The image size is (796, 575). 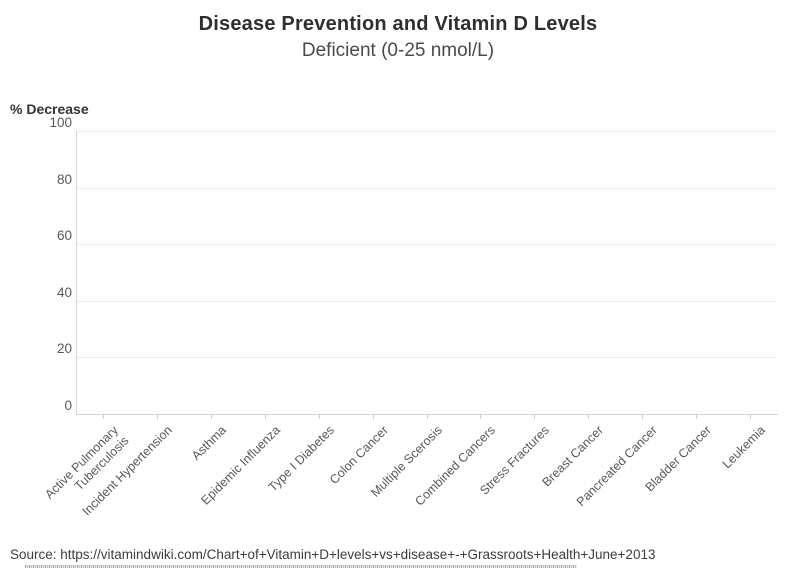 I want to click on y-axis-tick-label: 60, so click(x=64, y=236).